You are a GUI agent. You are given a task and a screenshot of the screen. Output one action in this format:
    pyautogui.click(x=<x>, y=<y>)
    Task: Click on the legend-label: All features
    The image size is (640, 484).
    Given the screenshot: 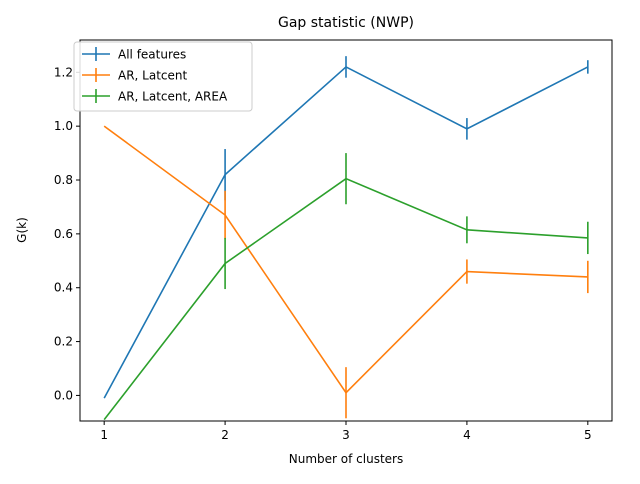 What is the action you would take?
    pyautogui.click(x=152, y=55)
    